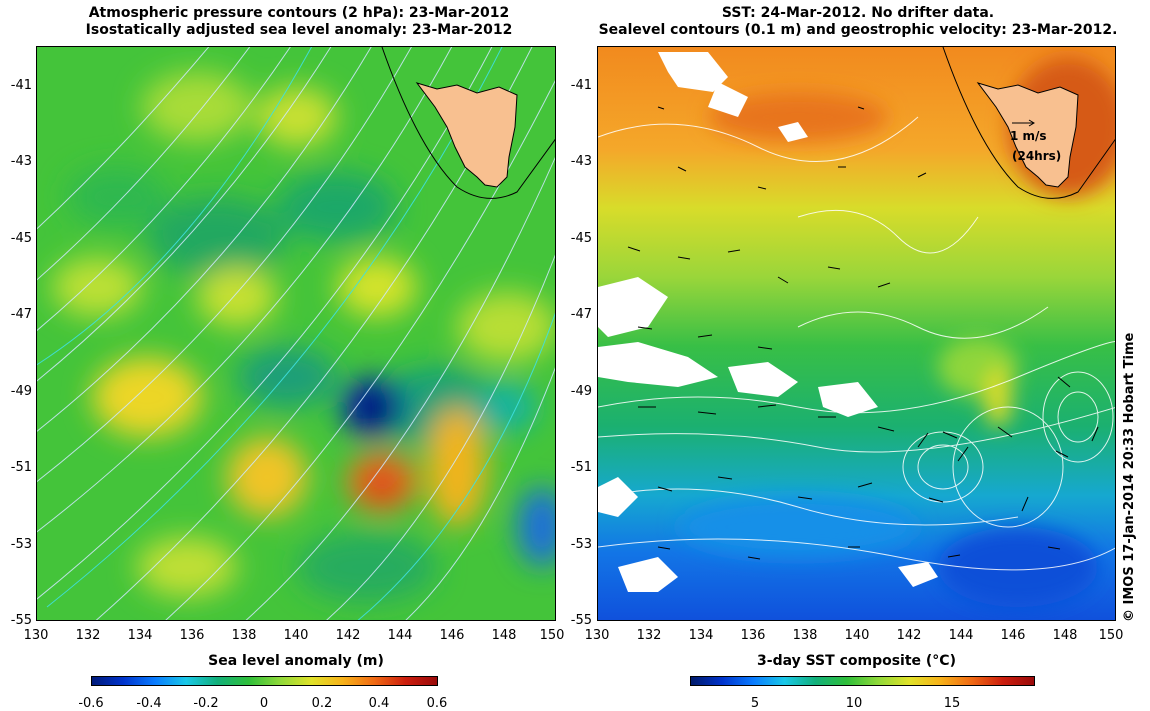  I want to click on colorbar-tick: 0, so click(264, 703).